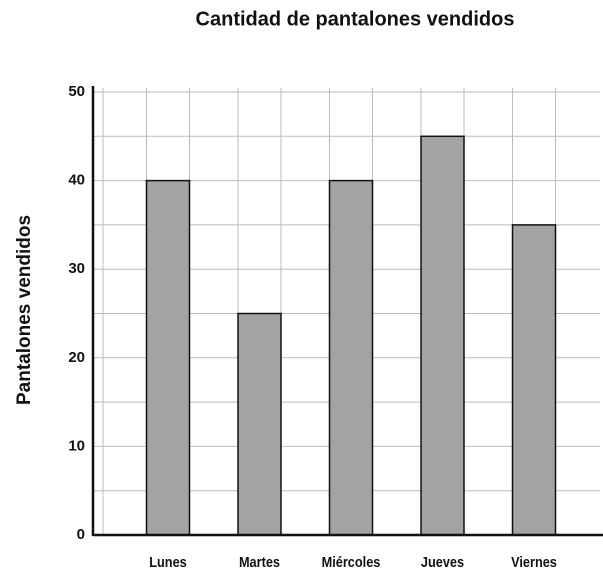 Image resolution: width=603 pixels, height=577 pixels. I want to click on y-tick-label: 40, so click(76, 180).